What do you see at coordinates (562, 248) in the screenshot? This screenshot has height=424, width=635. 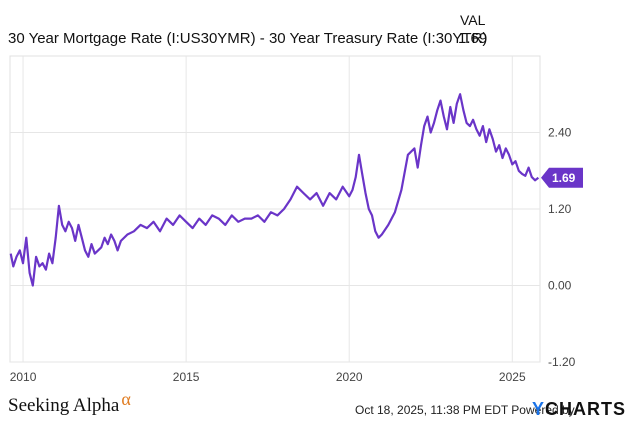 I see `y-axis: 2.40 1.20 0.00 -1.20` at bounding box center [562, 248].